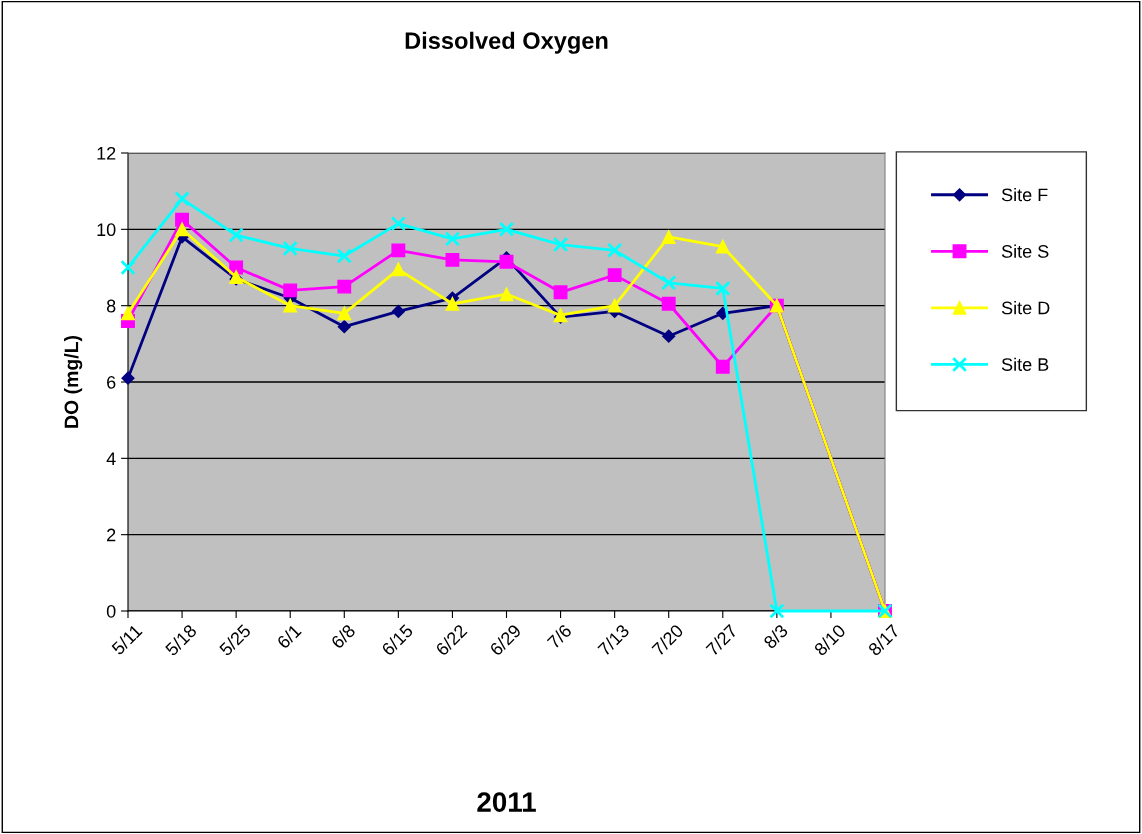 This screenshot has height=834, width=1142. I want to click on x-tick-label: 8/3, so click(775, 636).